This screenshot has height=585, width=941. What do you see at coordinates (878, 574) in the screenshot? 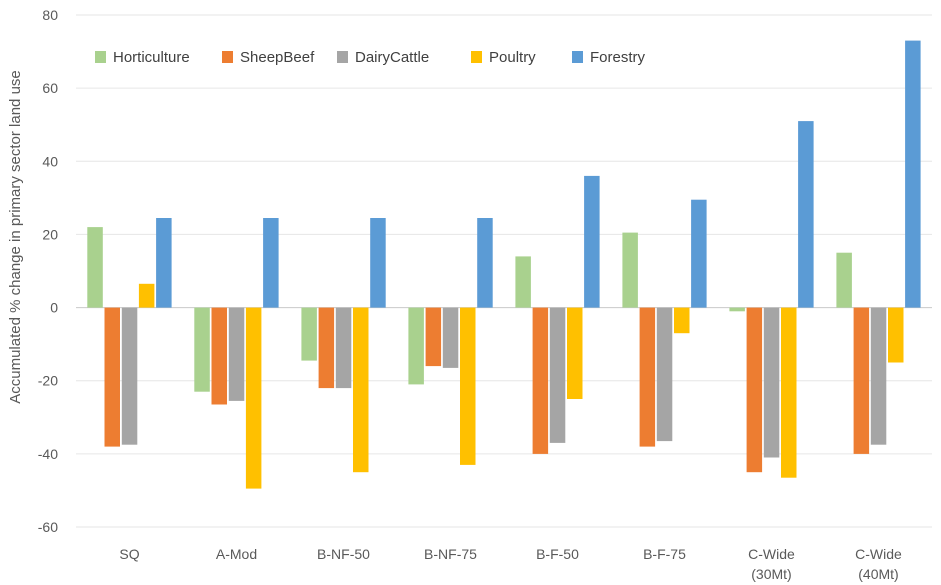
I see `x-tick-label-line: (40Mt)` at bounding box center [878, 574].